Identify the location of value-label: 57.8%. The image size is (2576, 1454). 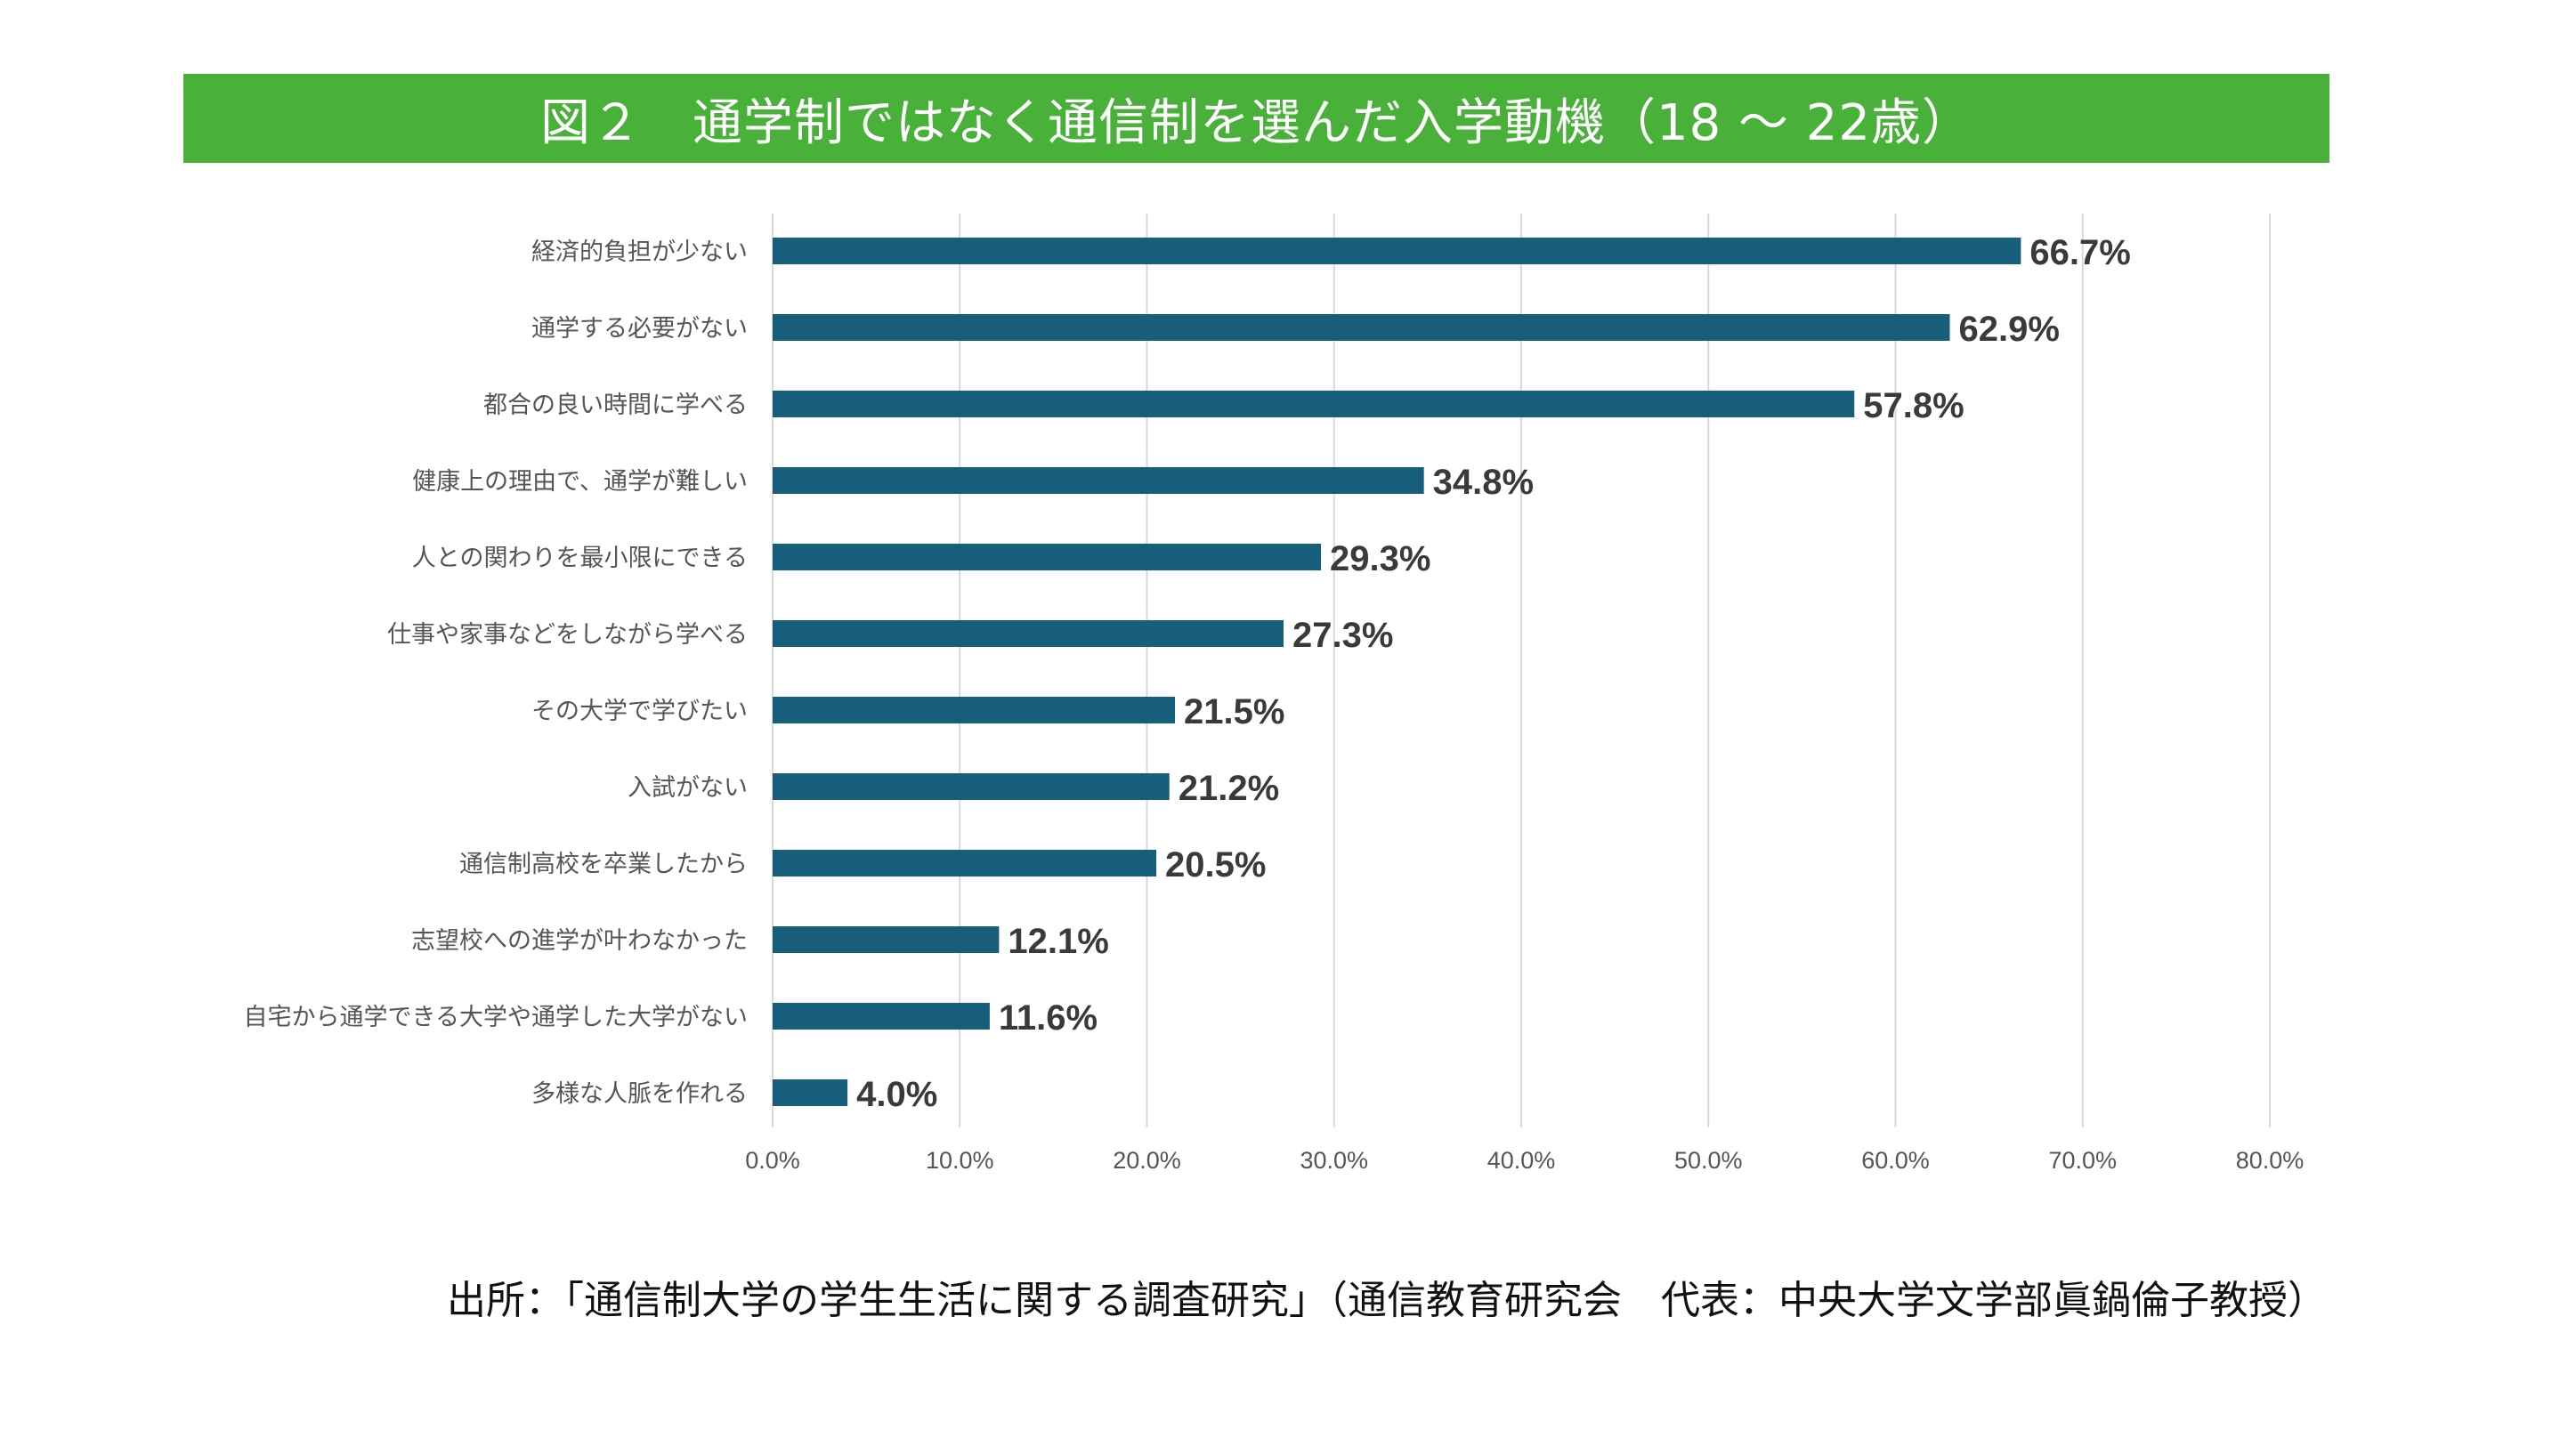
(1913, 405).